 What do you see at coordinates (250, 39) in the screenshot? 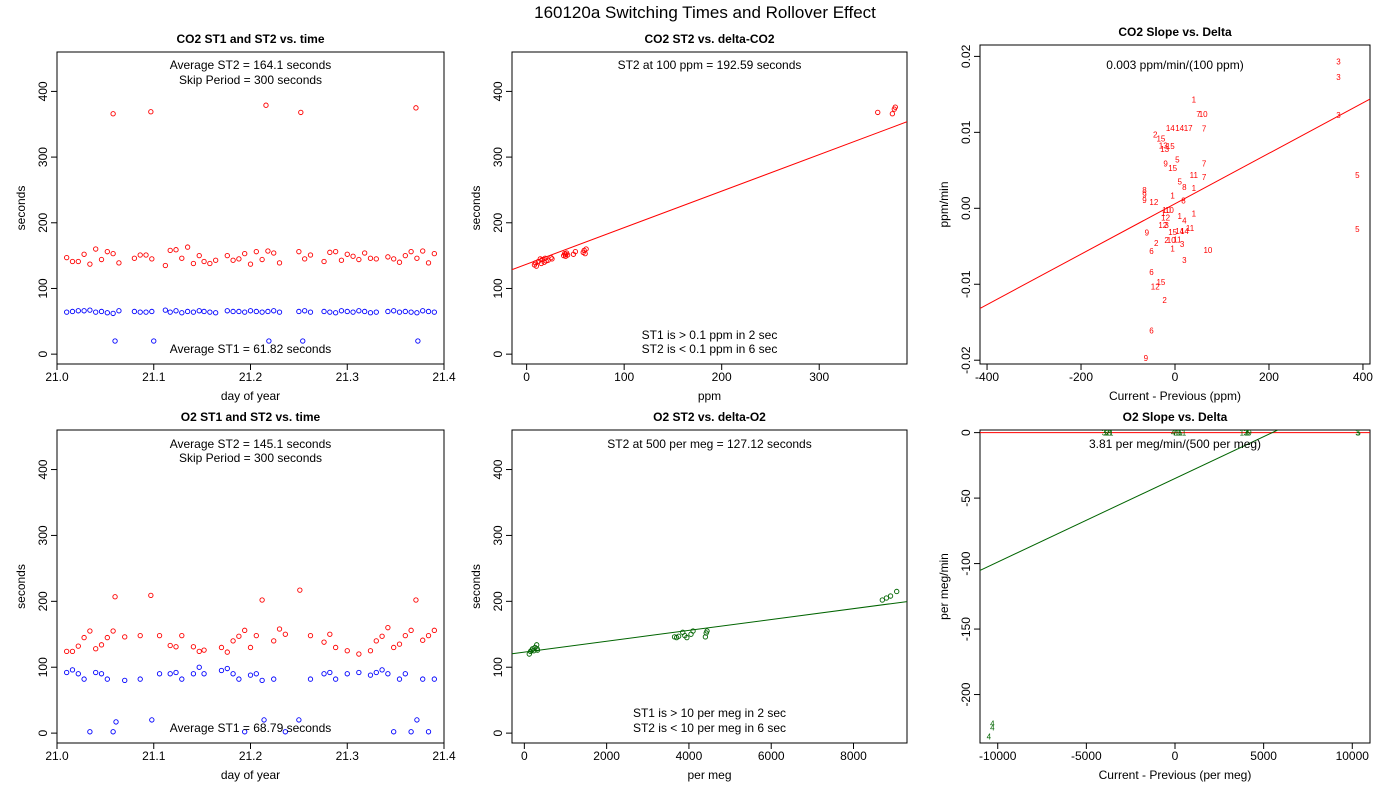
I see `panel-title: CO2 ST1 and ST2 vs. time` at bounding box center [250, 39].